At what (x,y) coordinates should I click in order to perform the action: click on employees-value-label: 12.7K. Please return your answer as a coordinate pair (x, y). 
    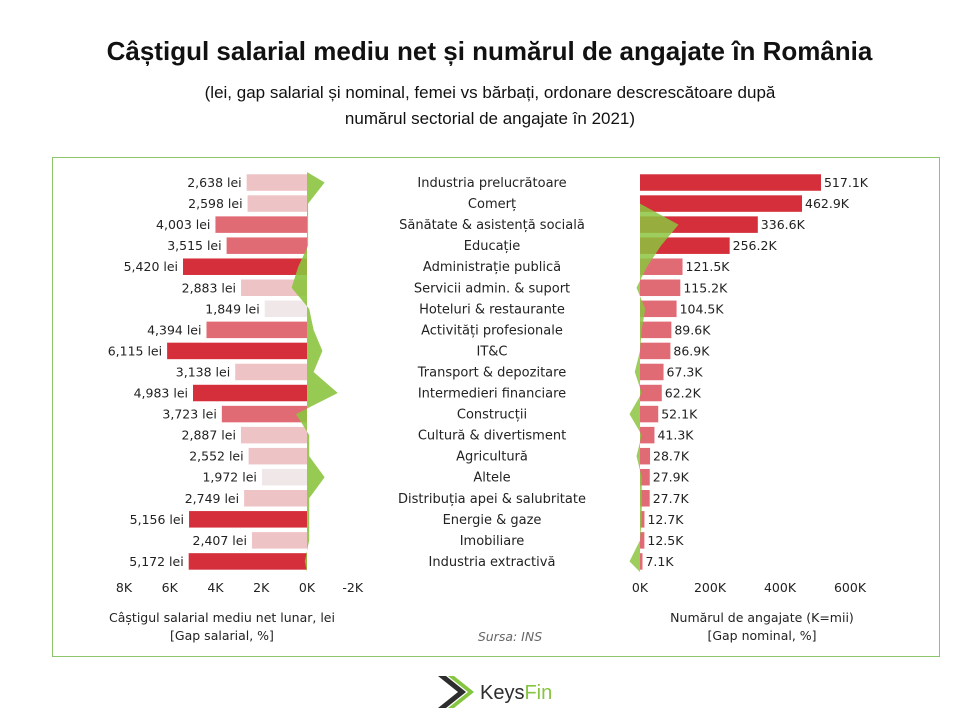
    Looking at the image, I should click on (665, 519).